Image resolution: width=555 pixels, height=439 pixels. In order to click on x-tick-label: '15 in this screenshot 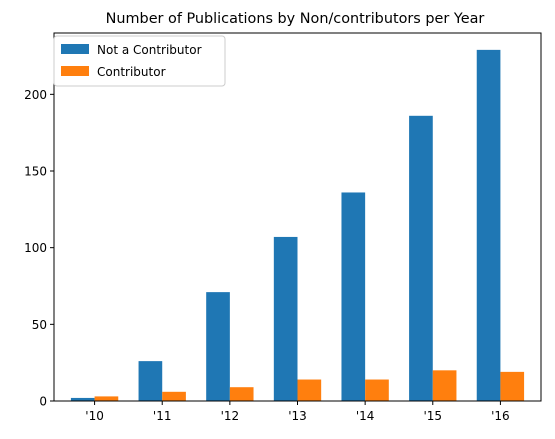, I will do `click(432, 416)`.